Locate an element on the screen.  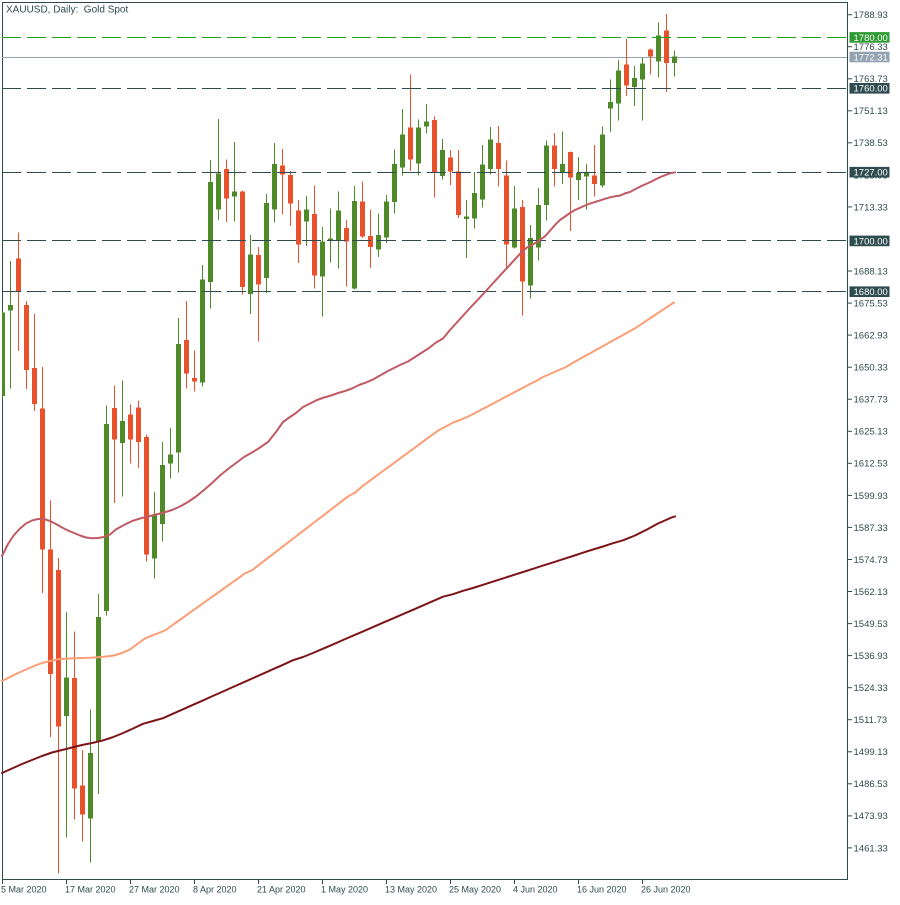
svg-text: 1788.93 is located at coordinates (871, 15).